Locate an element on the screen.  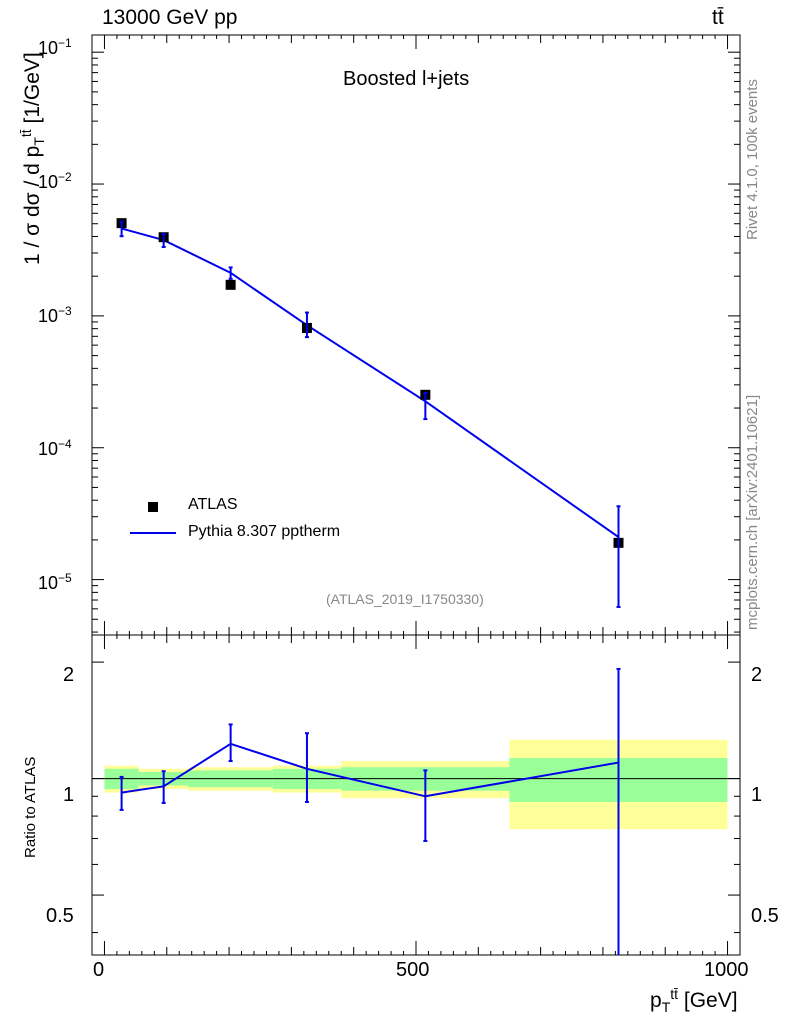
legend-symbols is located at coordinates (153, 518).